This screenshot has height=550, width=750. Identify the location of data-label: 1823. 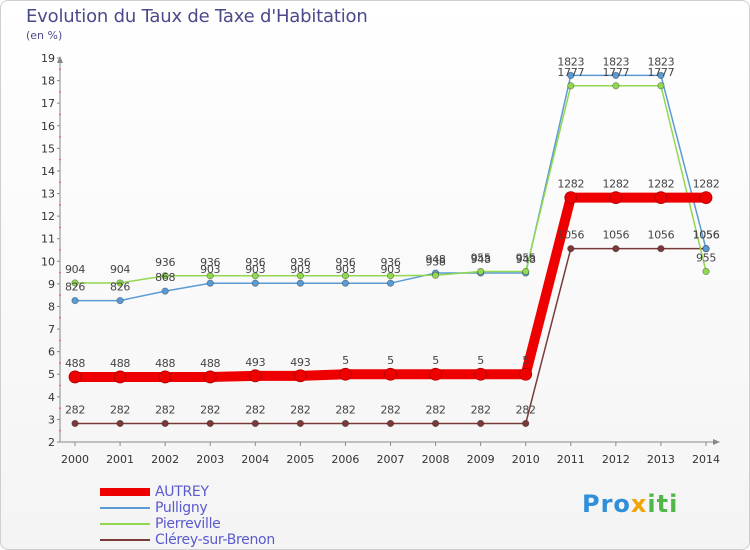
(661, 61).